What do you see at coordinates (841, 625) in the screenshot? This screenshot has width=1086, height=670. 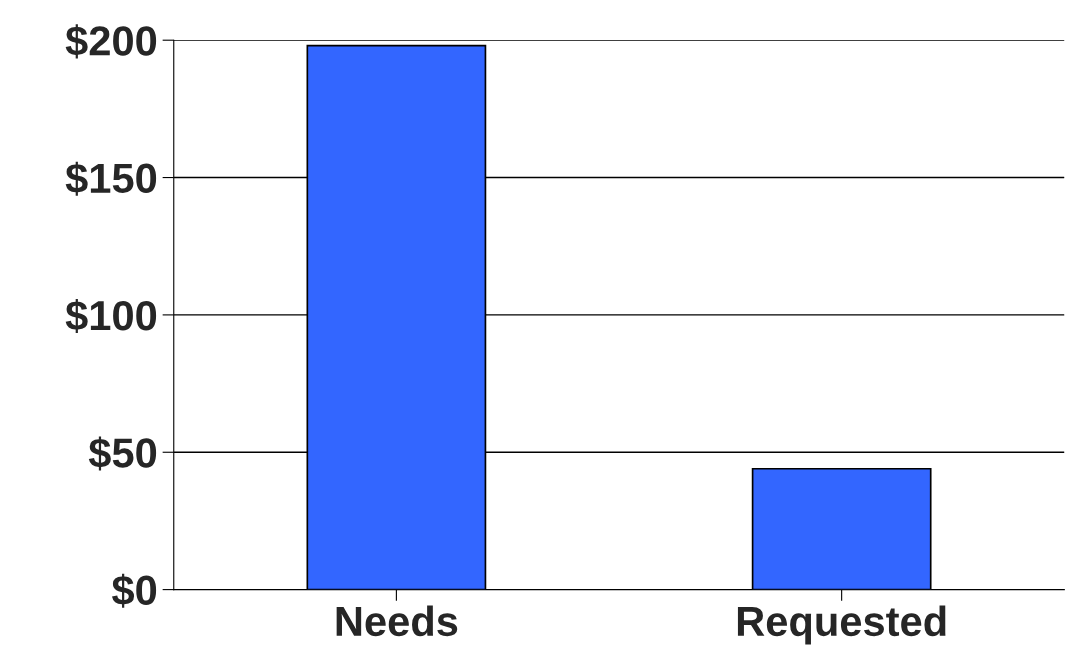 I see `x-tick-label: Requested` at bounding box center [841, 625].